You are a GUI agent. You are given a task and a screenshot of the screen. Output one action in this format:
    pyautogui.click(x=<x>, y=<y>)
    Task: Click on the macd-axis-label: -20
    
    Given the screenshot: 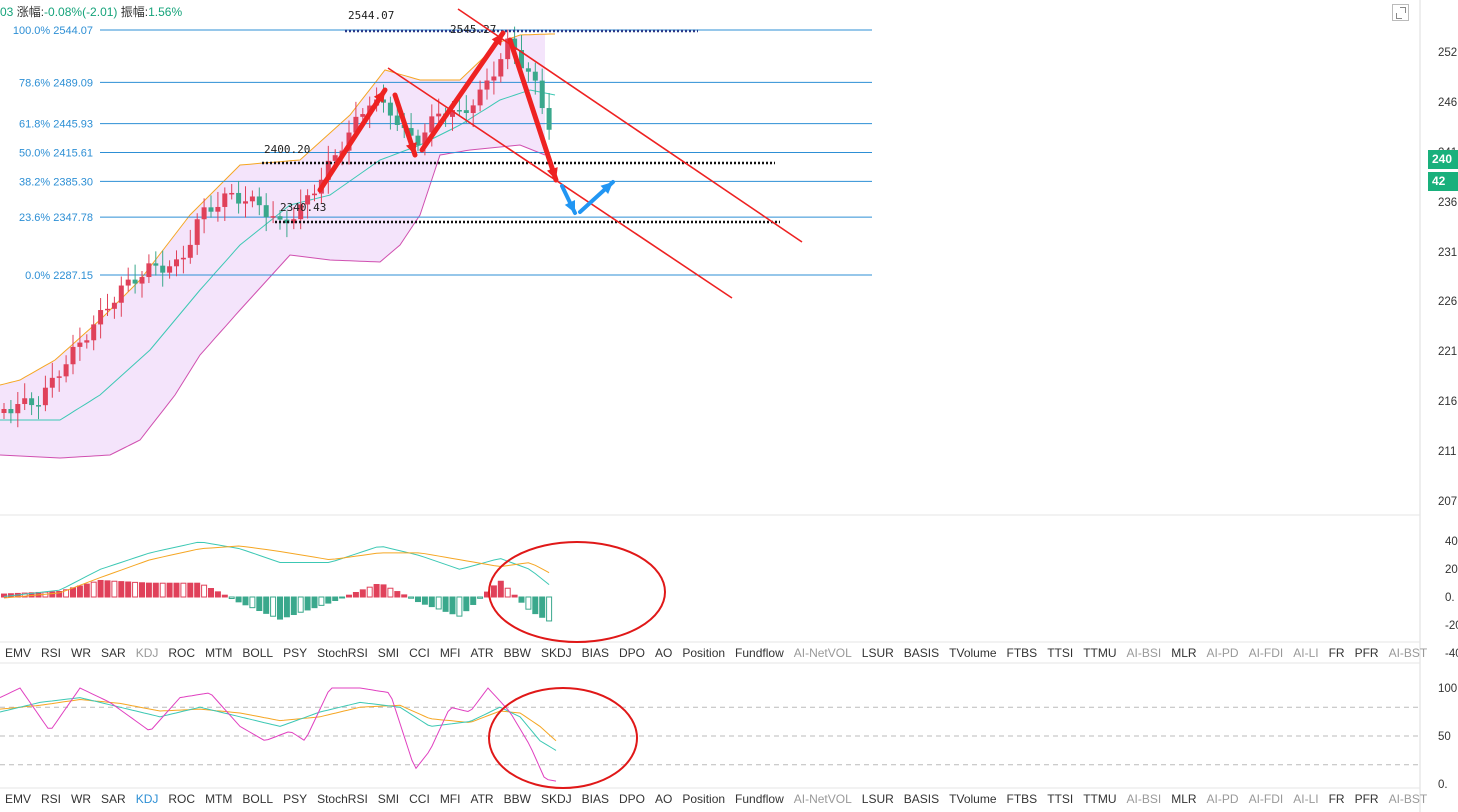 What is the action you would take?
    pyautogui.click(x=1451, y=626)
    